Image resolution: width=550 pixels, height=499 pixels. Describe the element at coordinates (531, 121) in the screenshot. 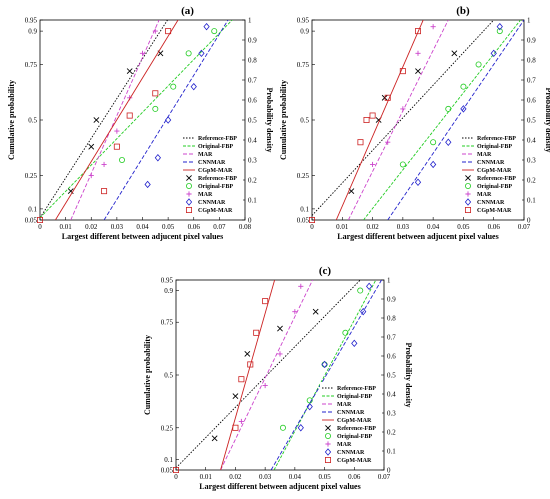

I see `y-right-tick-label: 0.5` at that location.